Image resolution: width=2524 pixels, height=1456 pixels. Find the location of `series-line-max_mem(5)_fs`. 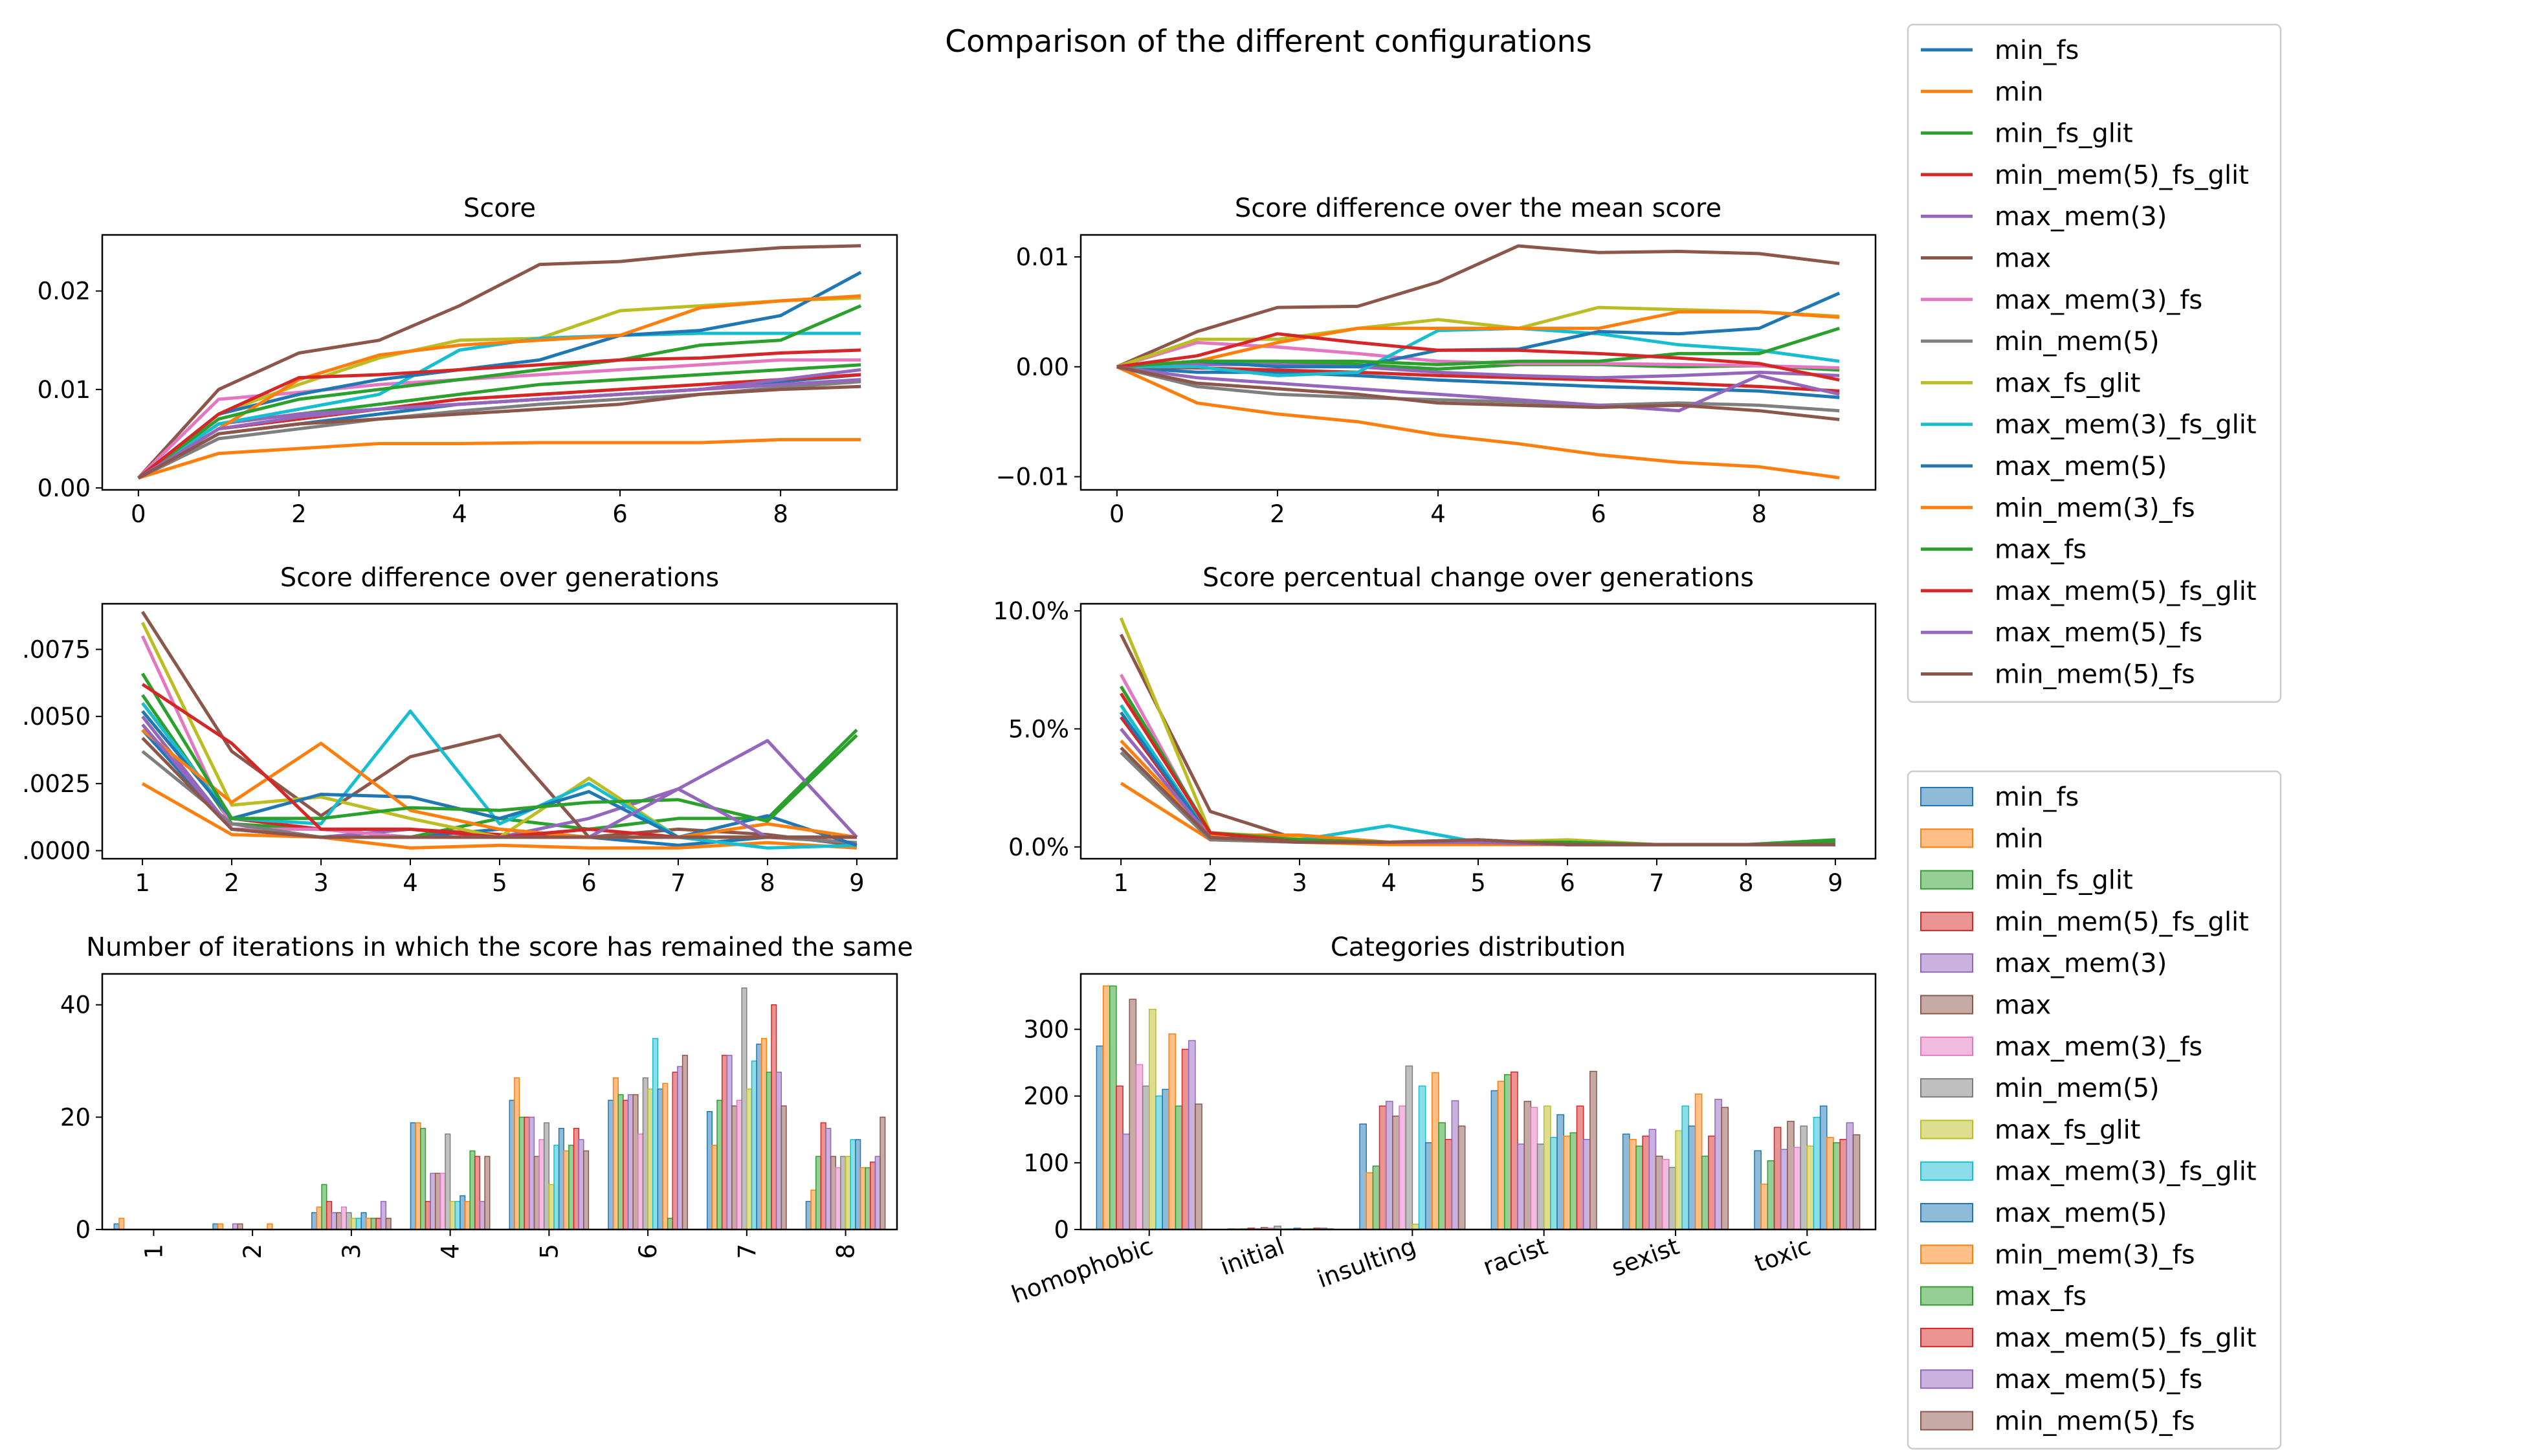

series-line-max_mem(5)_fs is located at coordinates (499, 429).